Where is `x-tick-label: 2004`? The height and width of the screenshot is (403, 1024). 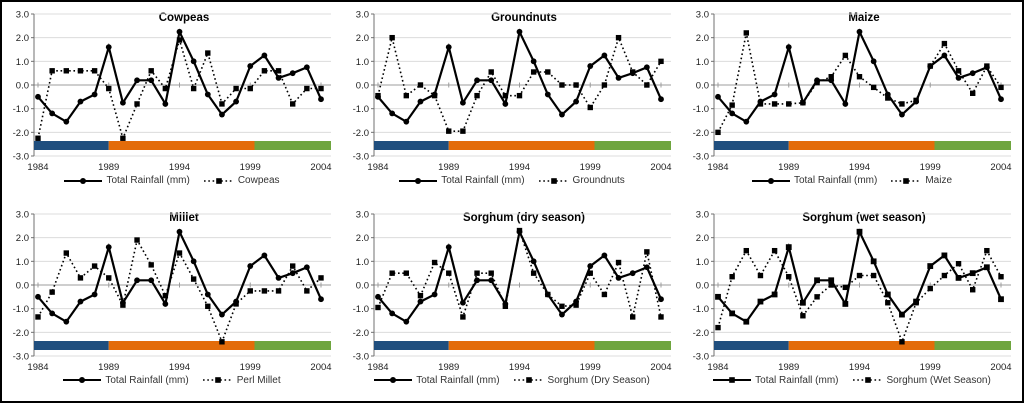
x-tick-label: 2004 is located at coordinates (660, 167).